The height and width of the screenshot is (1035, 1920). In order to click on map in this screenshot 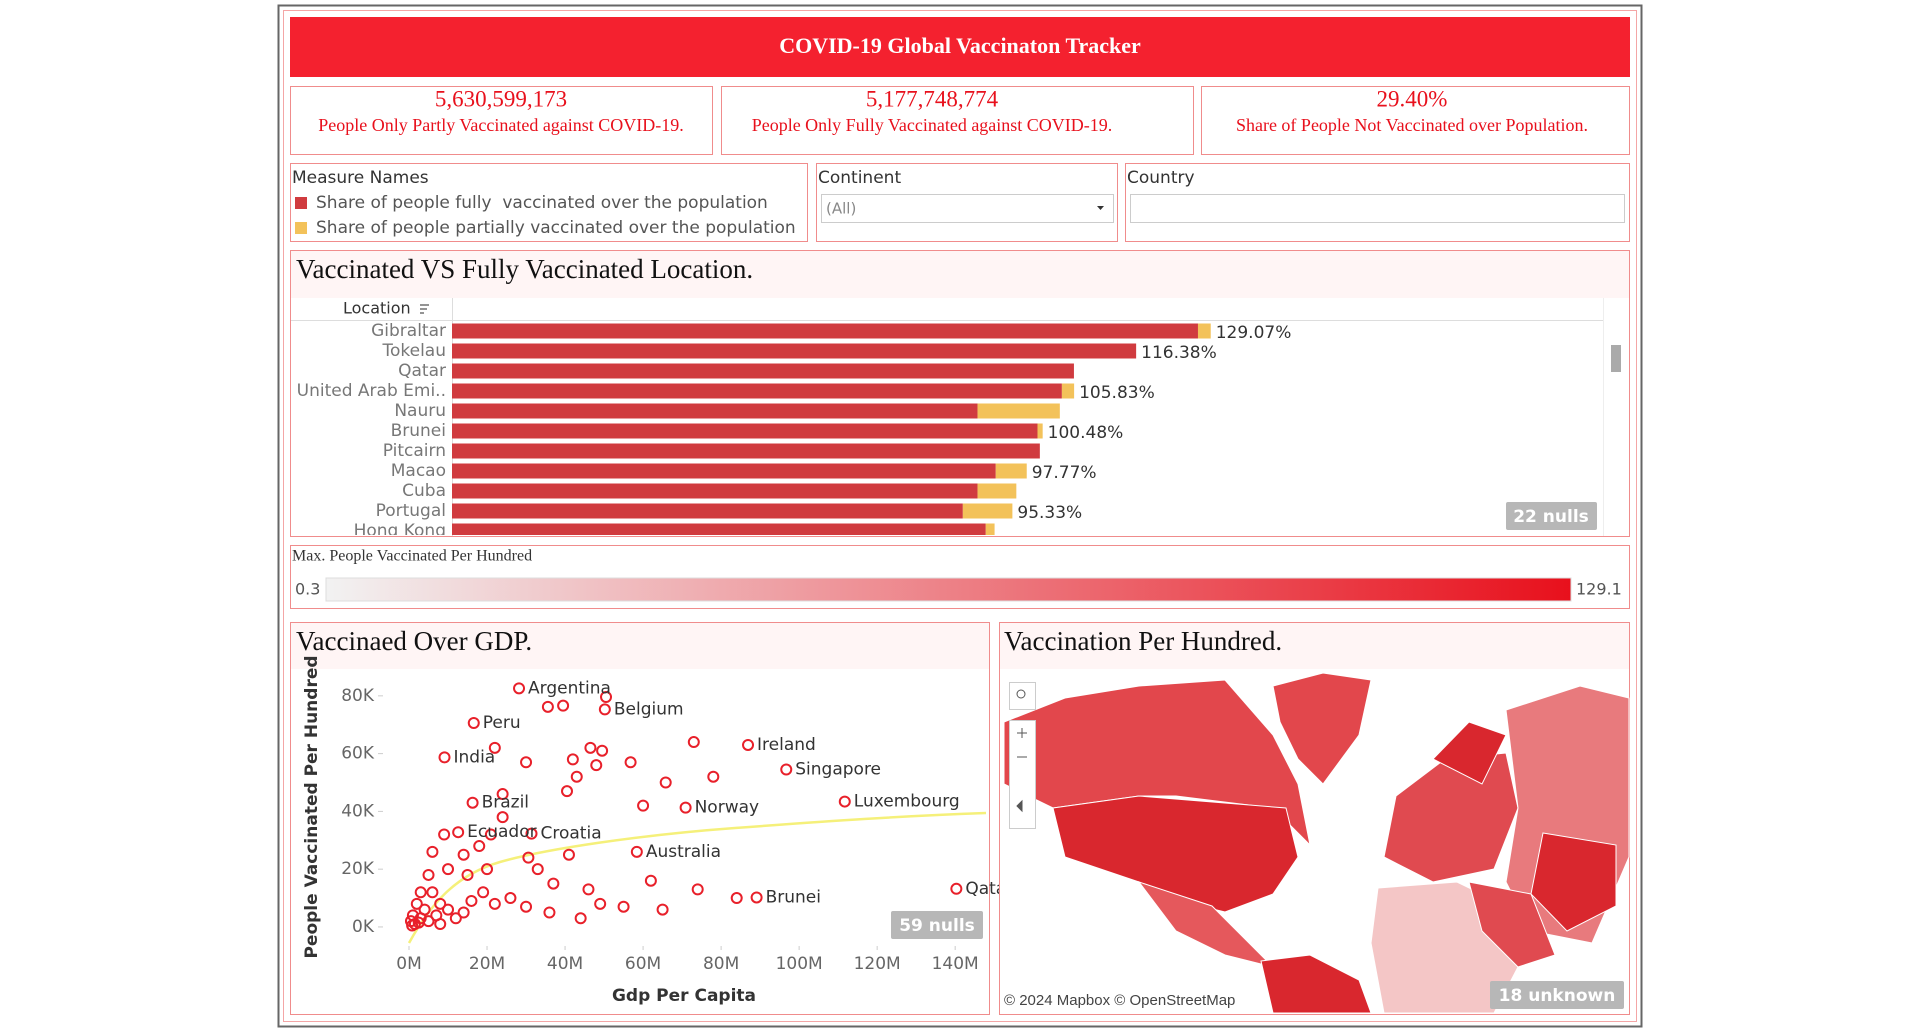, I will do `click(1316, 843)`.